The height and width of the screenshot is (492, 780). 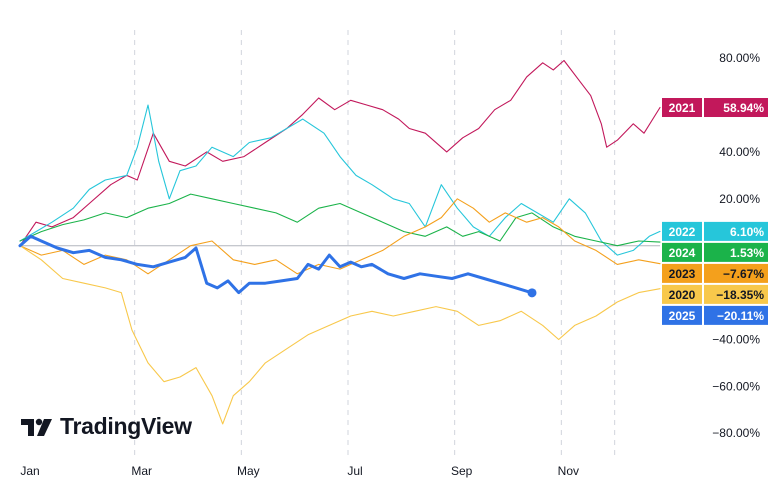 I want to click on y-tick-label: 80.00%, so click(x=739, y=58).